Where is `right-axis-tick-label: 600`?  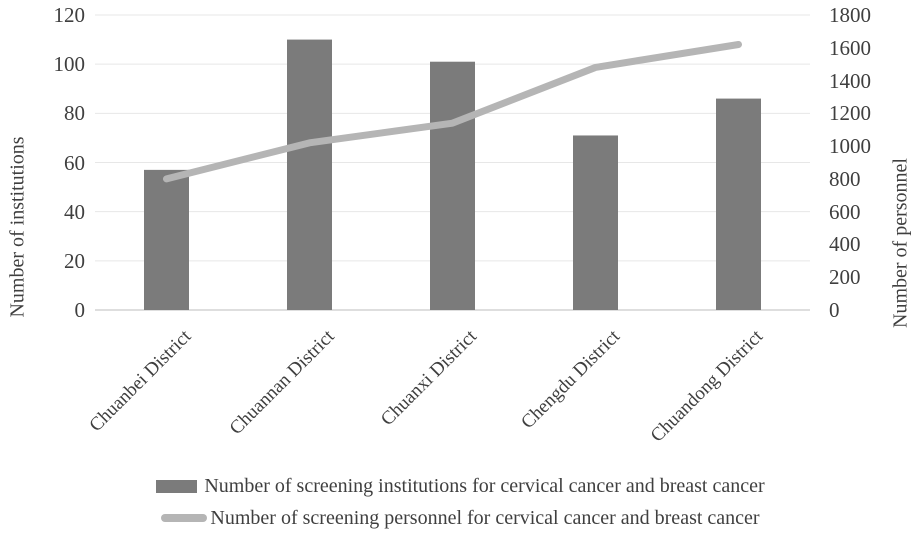 right-axis-tick-label: 600 is located at coordinates (845, 211).